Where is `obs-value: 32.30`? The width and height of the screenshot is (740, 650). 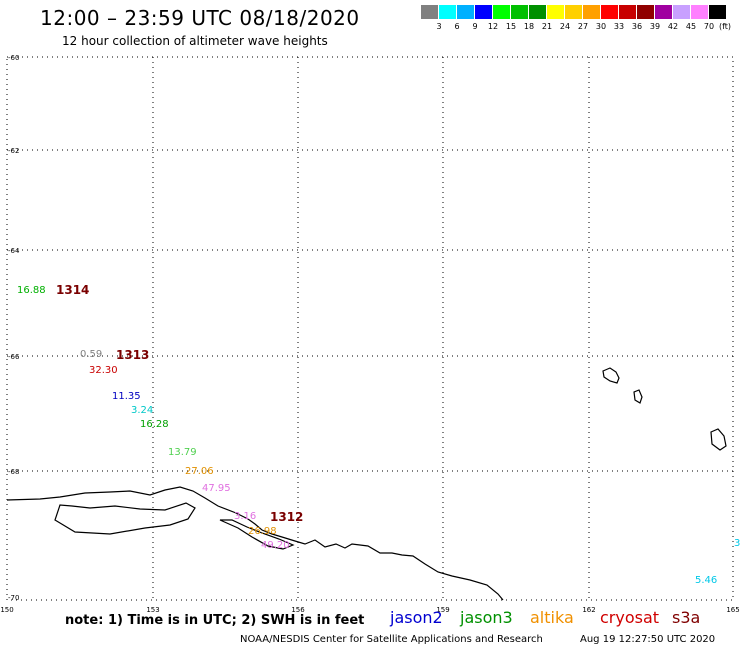
obs-value: 32.30 is located at coordinates (103, 370).